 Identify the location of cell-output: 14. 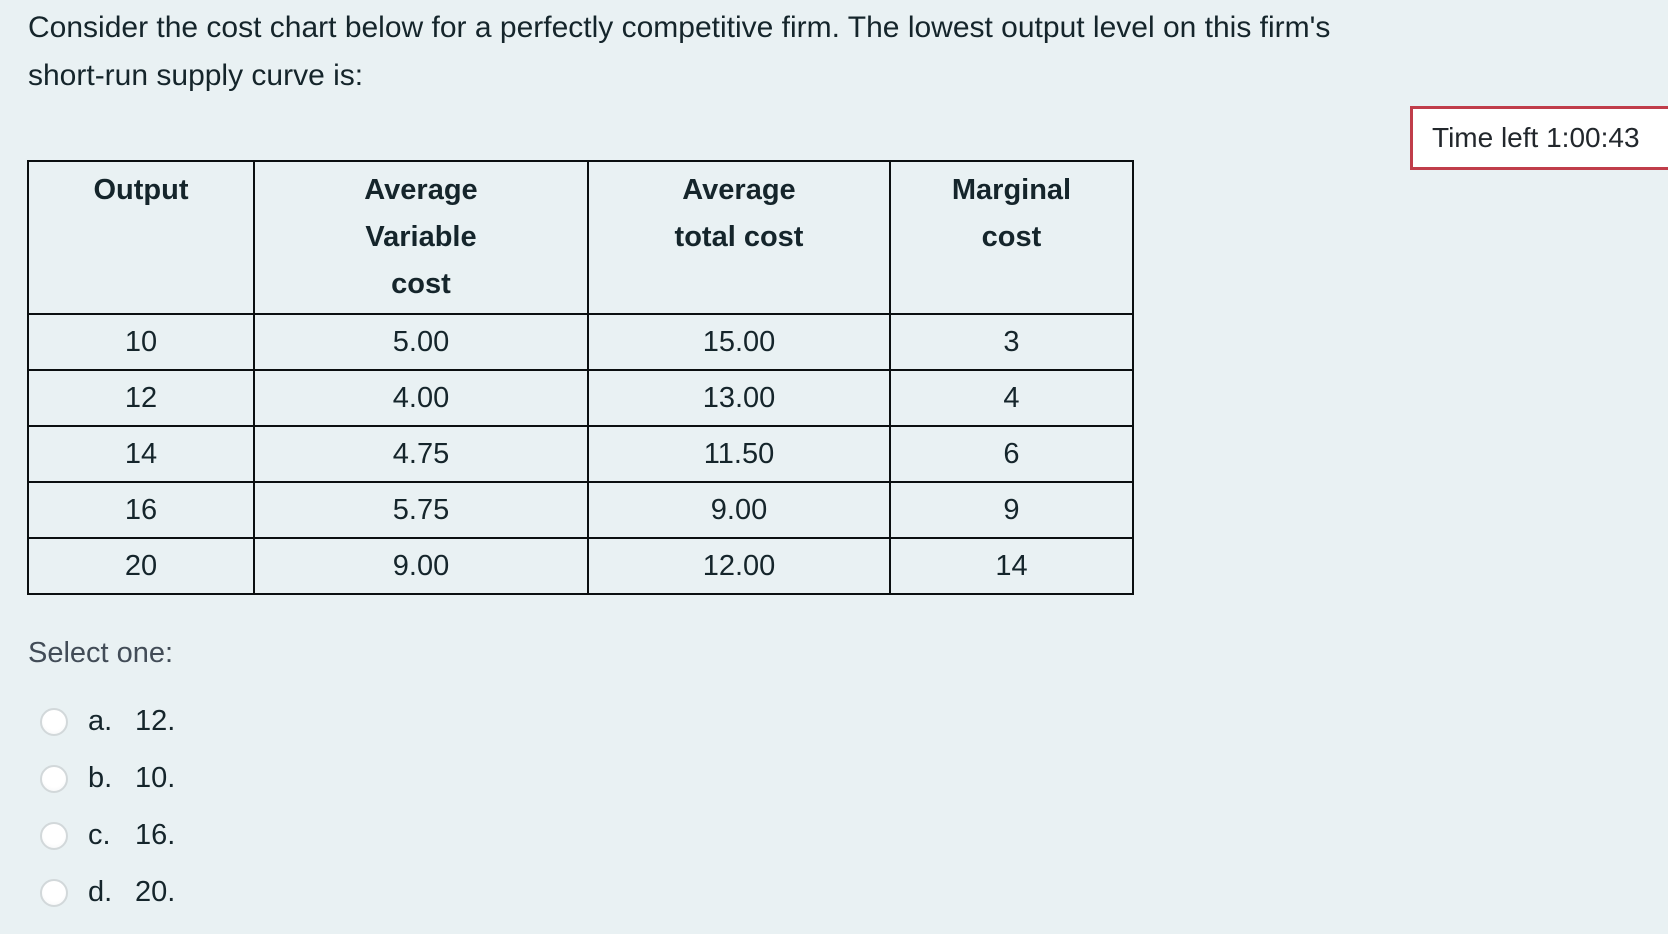
(141, 454).